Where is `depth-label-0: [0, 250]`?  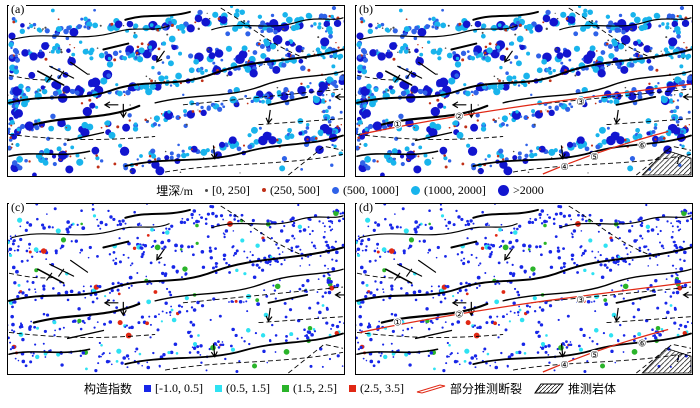 depth-label-0: [0, 250] is located at coordinates (230, 189).